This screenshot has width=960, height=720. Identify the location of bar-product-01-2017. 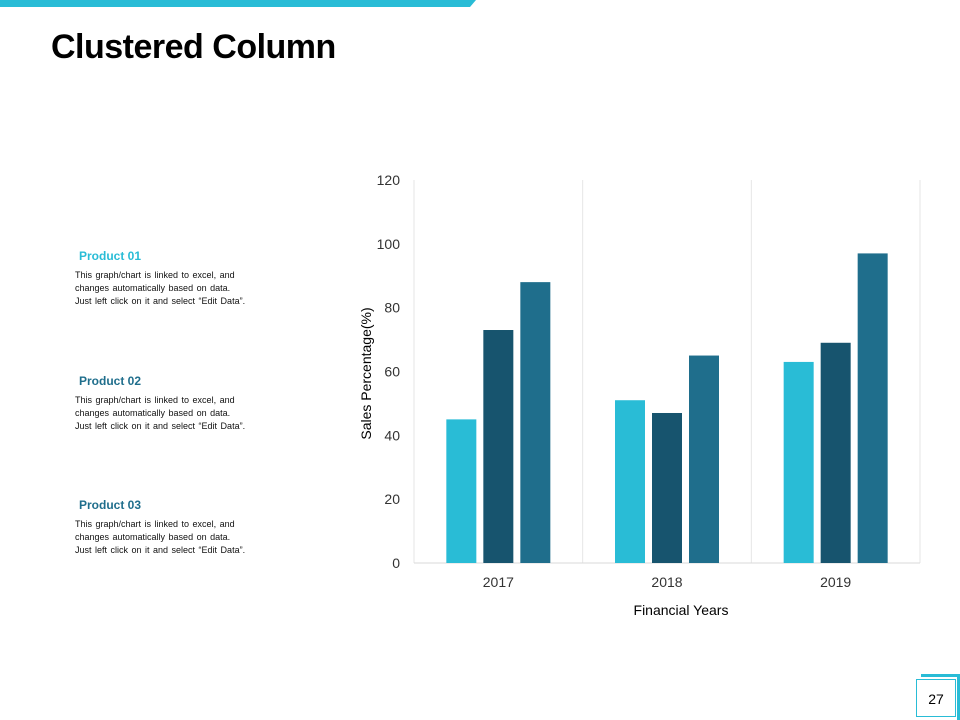
(461, 491).